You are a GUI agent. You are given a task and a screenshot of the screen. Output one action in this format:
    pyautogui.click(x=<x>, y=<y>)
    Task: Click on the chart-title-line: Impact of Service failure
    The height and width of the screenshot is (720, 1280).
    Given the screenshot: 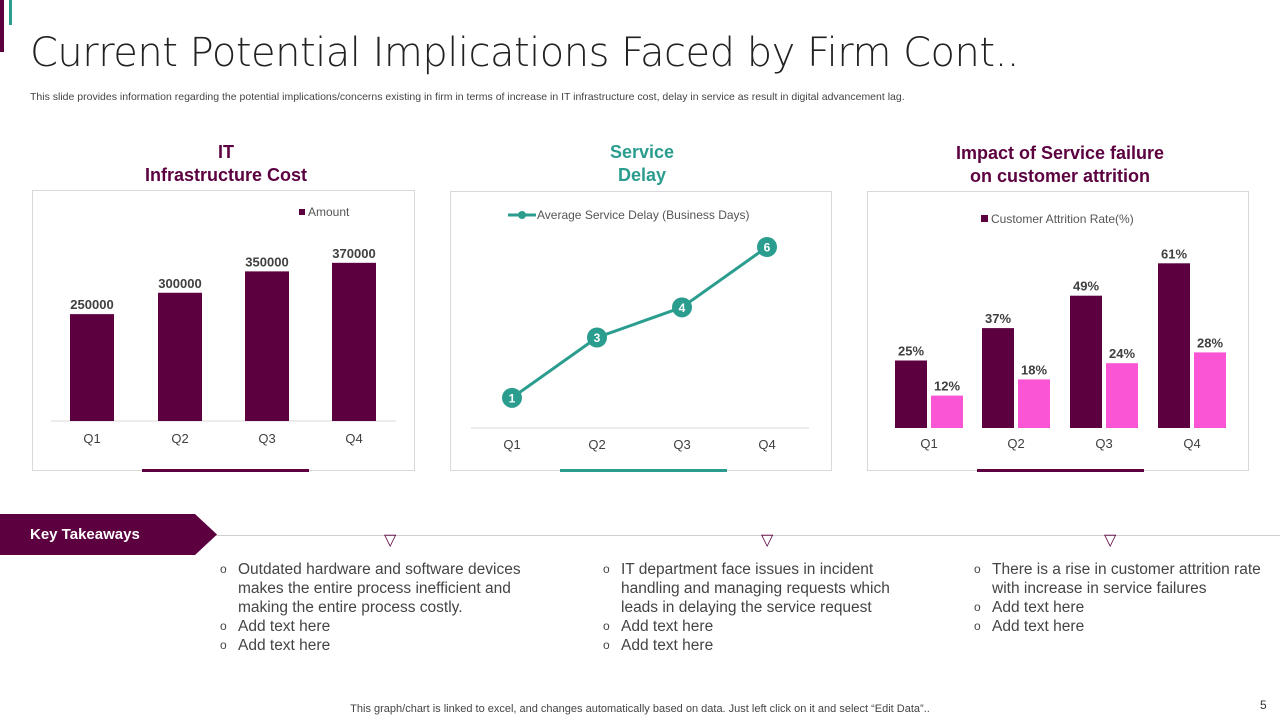 What is the action you would take?
    pyautogui.click(x=1060, y=153)
    